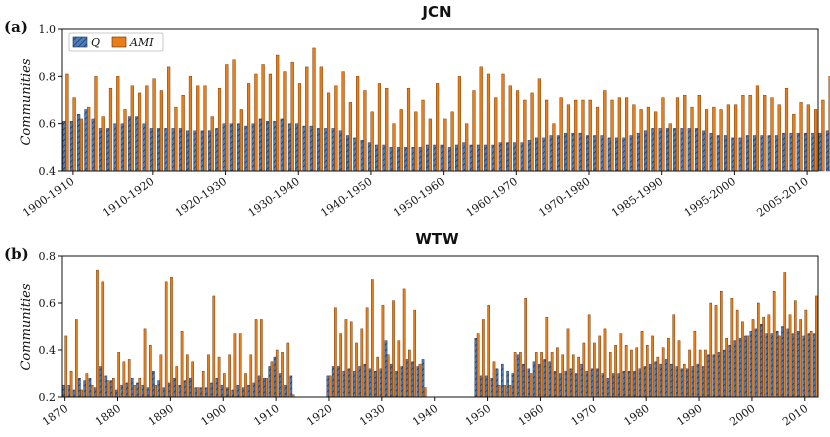  What do you see at coordinates (50, 100) in the screenshot?
I see `panel-a-y-ticks: 0.4 0.6 0.8 1.0` at bounding box center [50, 100].